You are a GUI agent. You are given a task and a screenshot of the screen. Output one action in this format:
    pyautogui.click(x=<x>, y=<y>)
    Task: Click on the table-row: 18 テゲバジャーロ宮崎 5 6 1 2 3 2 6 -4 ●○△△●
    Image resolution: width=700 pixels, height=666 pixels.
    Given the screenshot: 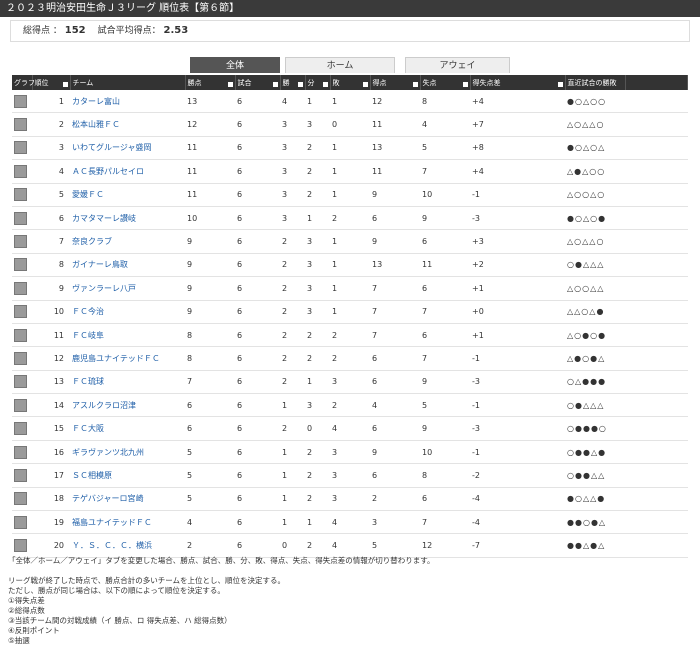 What is the action you would take?
    pyautogui.click(x=350, y=499)
    